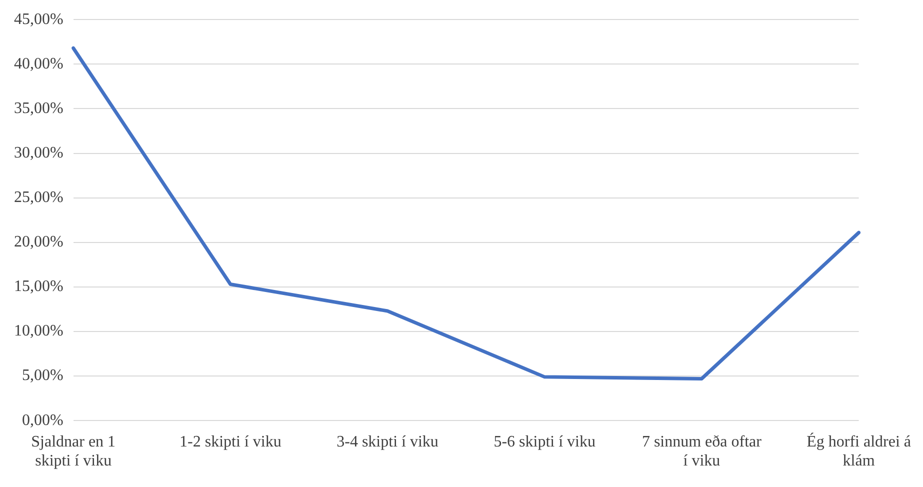 This screenshot has height=487, width=923. What do you see at coordinates (43, 375) in the screenshot?
I see `y-tick-label: 5,00%` at bounding box center [43, 375].